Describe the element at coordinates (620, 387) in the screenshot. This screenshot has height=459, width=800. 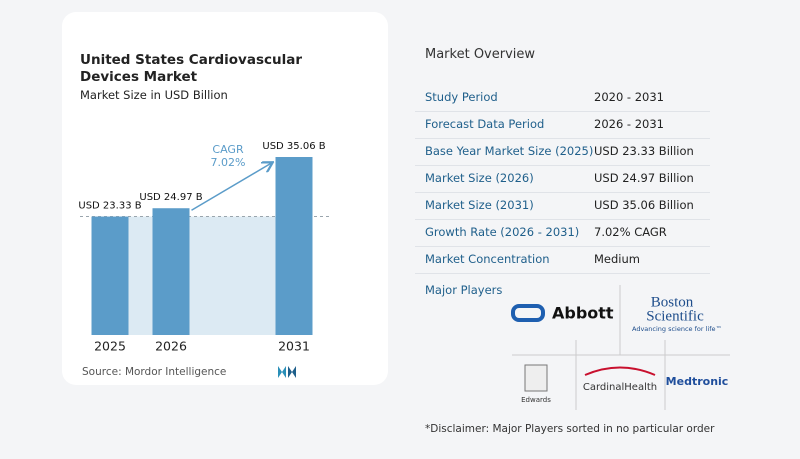
I see `player-cardinal: CardinalHealth` at that location.